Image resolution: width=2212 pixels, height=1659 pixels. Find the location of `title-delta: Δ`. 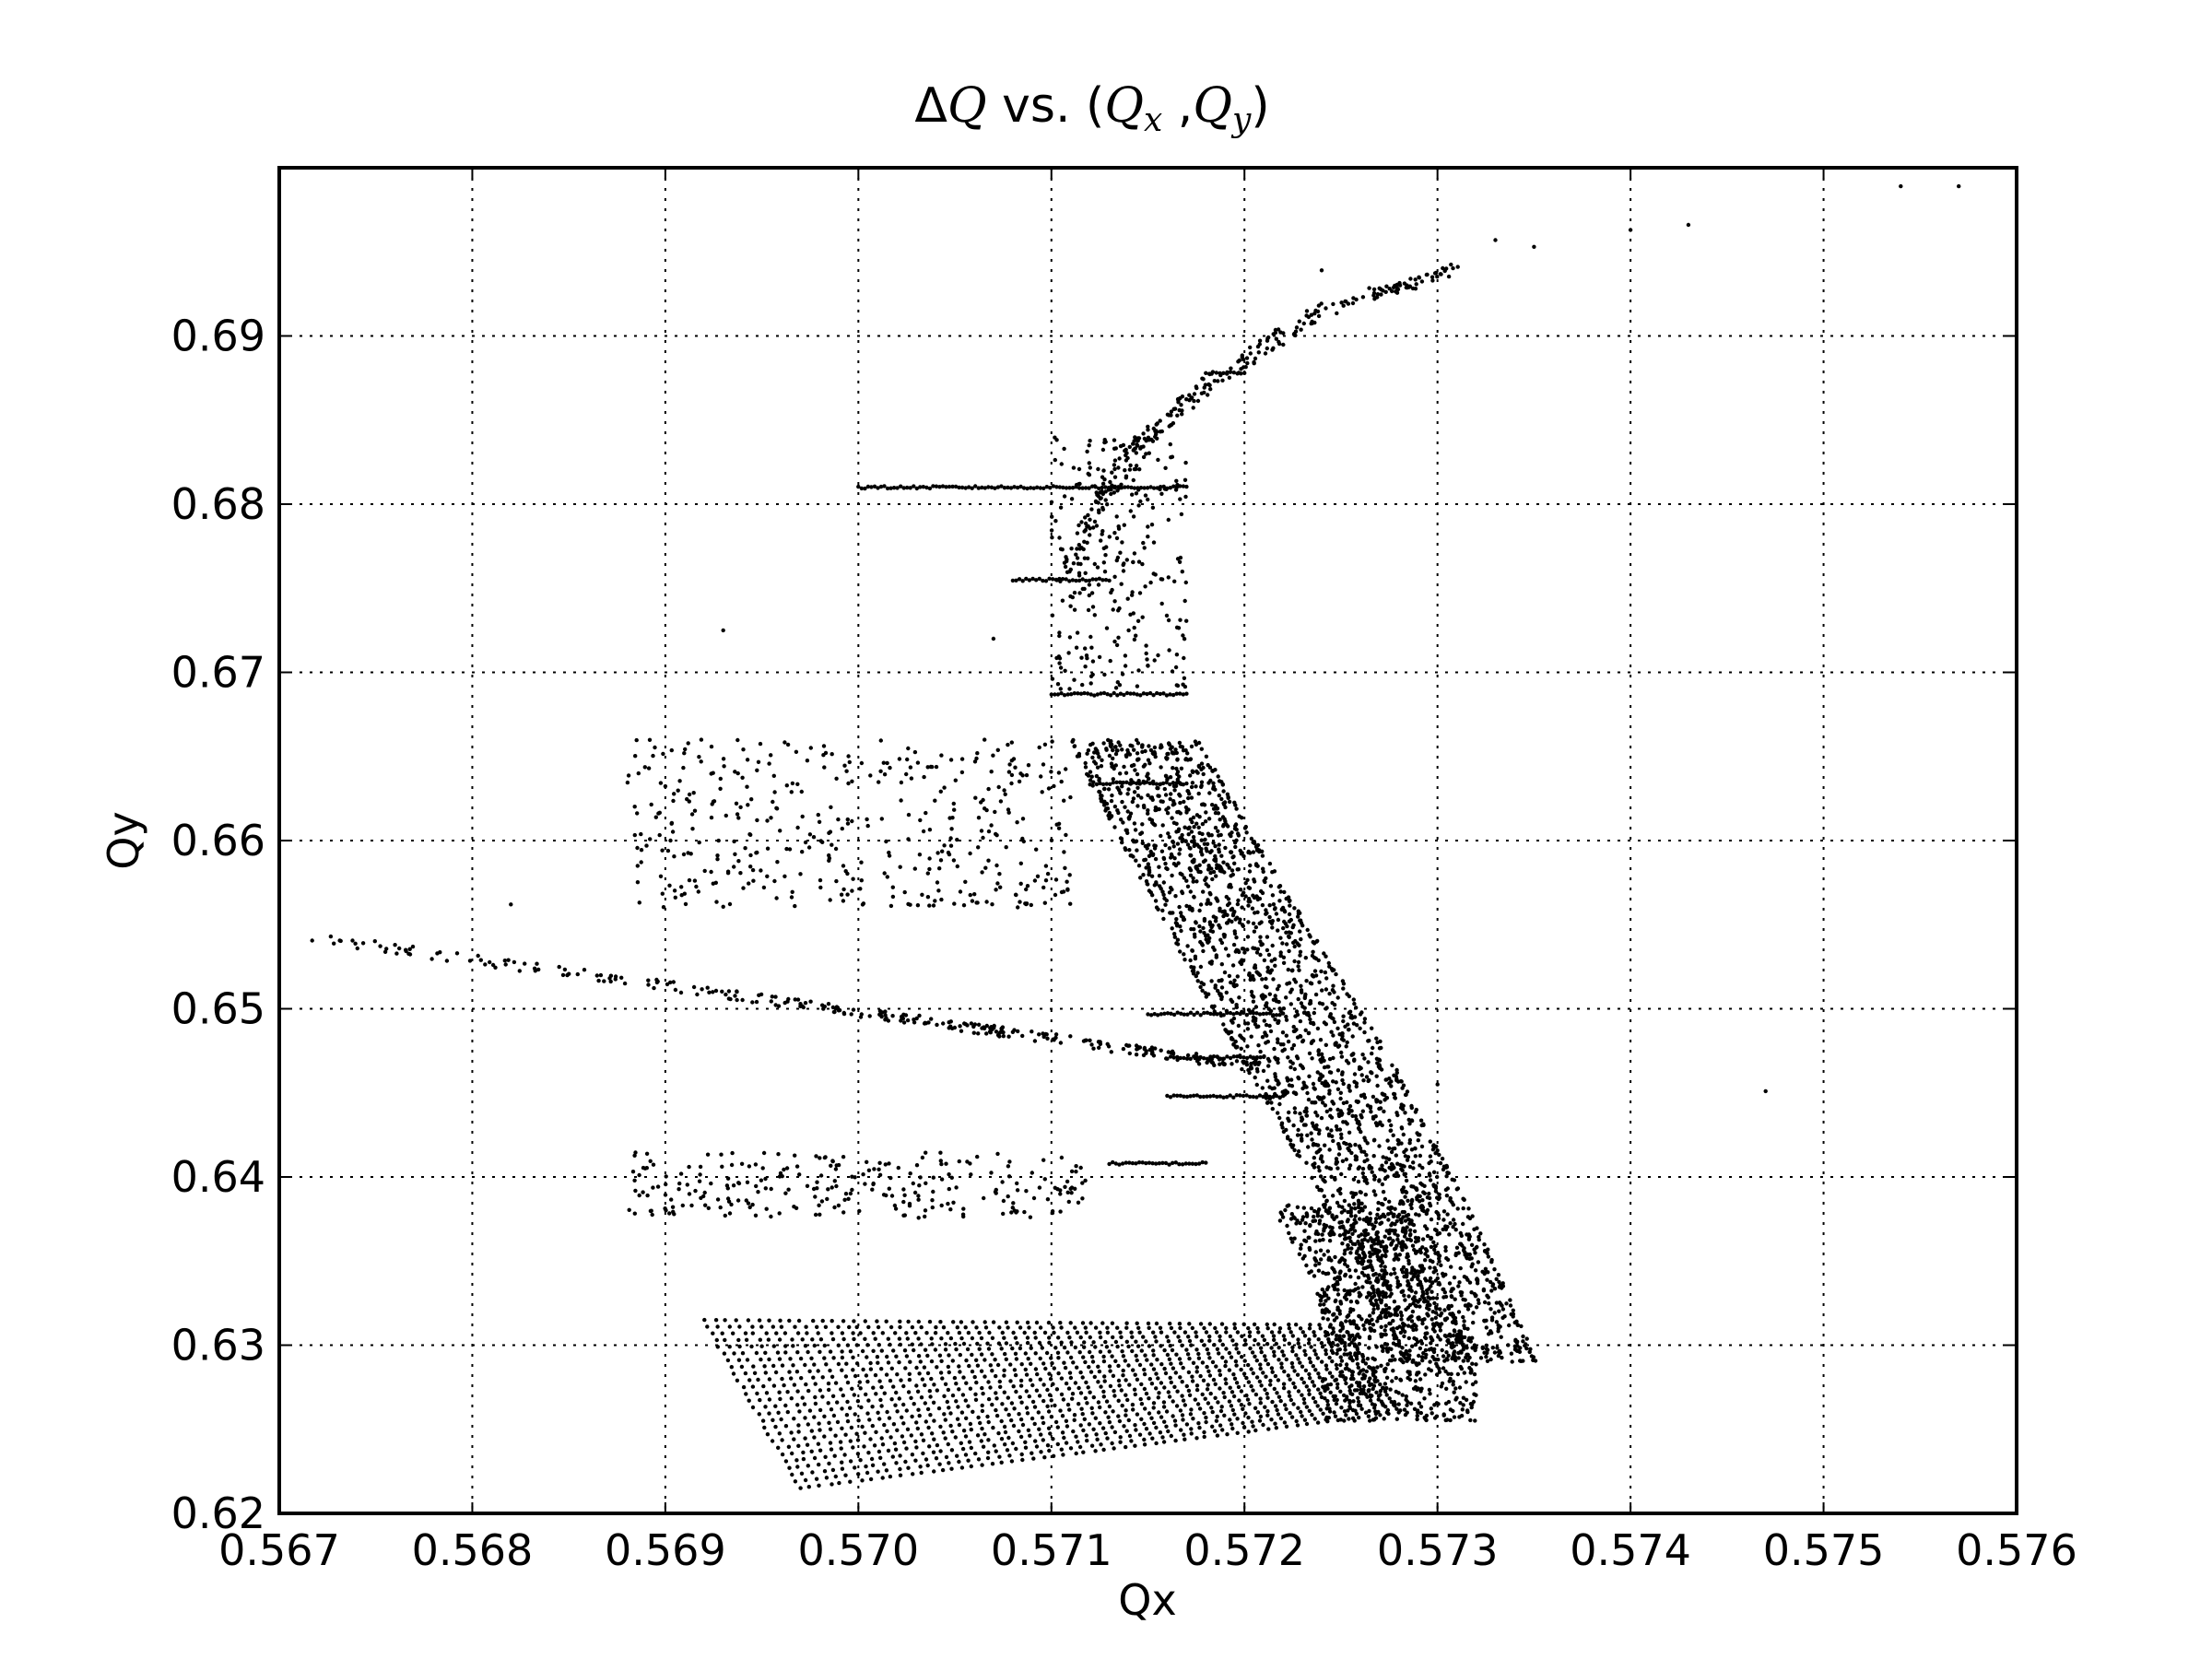

title-delta: Δ is located at coordinates (930, 106).